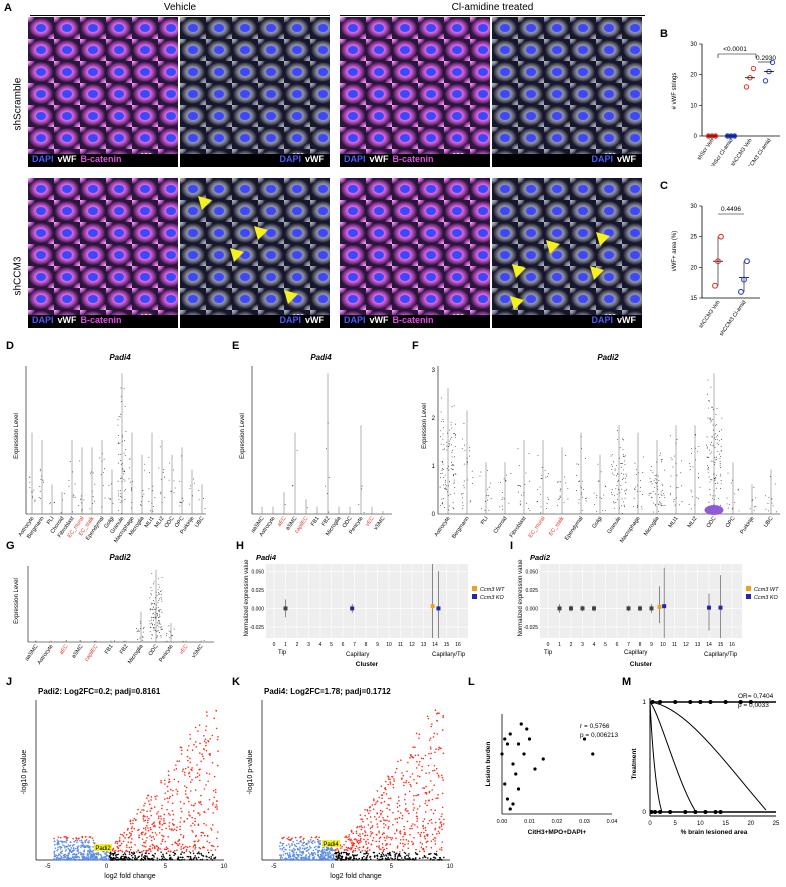 The image size is (786, 887). I want to click on chart-m-xticks: 0 5 10 15 20 25, so click(714, 824).